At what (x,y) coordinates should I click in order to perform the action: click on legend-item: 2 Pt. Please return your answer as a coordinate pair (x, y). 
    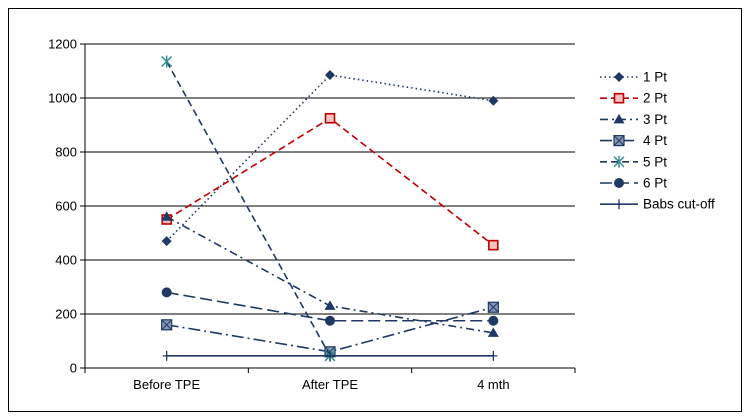
    Looking at the image, I should click on (633, 98).